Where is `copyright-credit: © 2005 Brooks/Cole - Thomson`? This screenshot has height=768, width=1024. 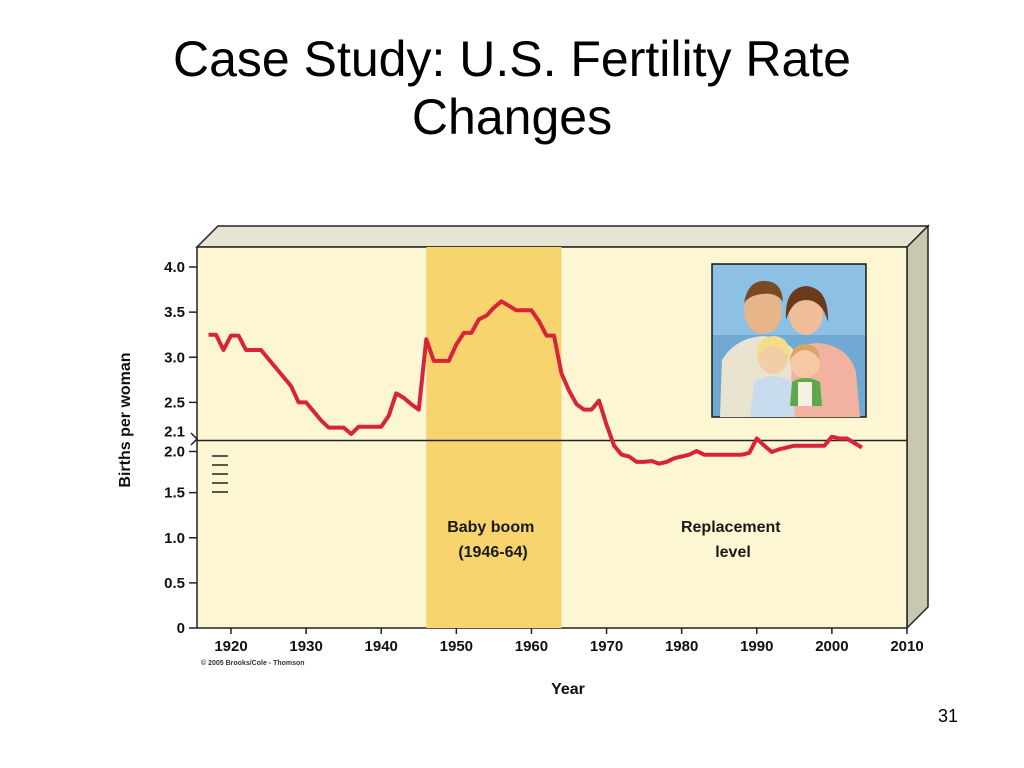 copyright-credit: © 2005 Brooks/Cole - Thomson is located at coordinates (253, 663).